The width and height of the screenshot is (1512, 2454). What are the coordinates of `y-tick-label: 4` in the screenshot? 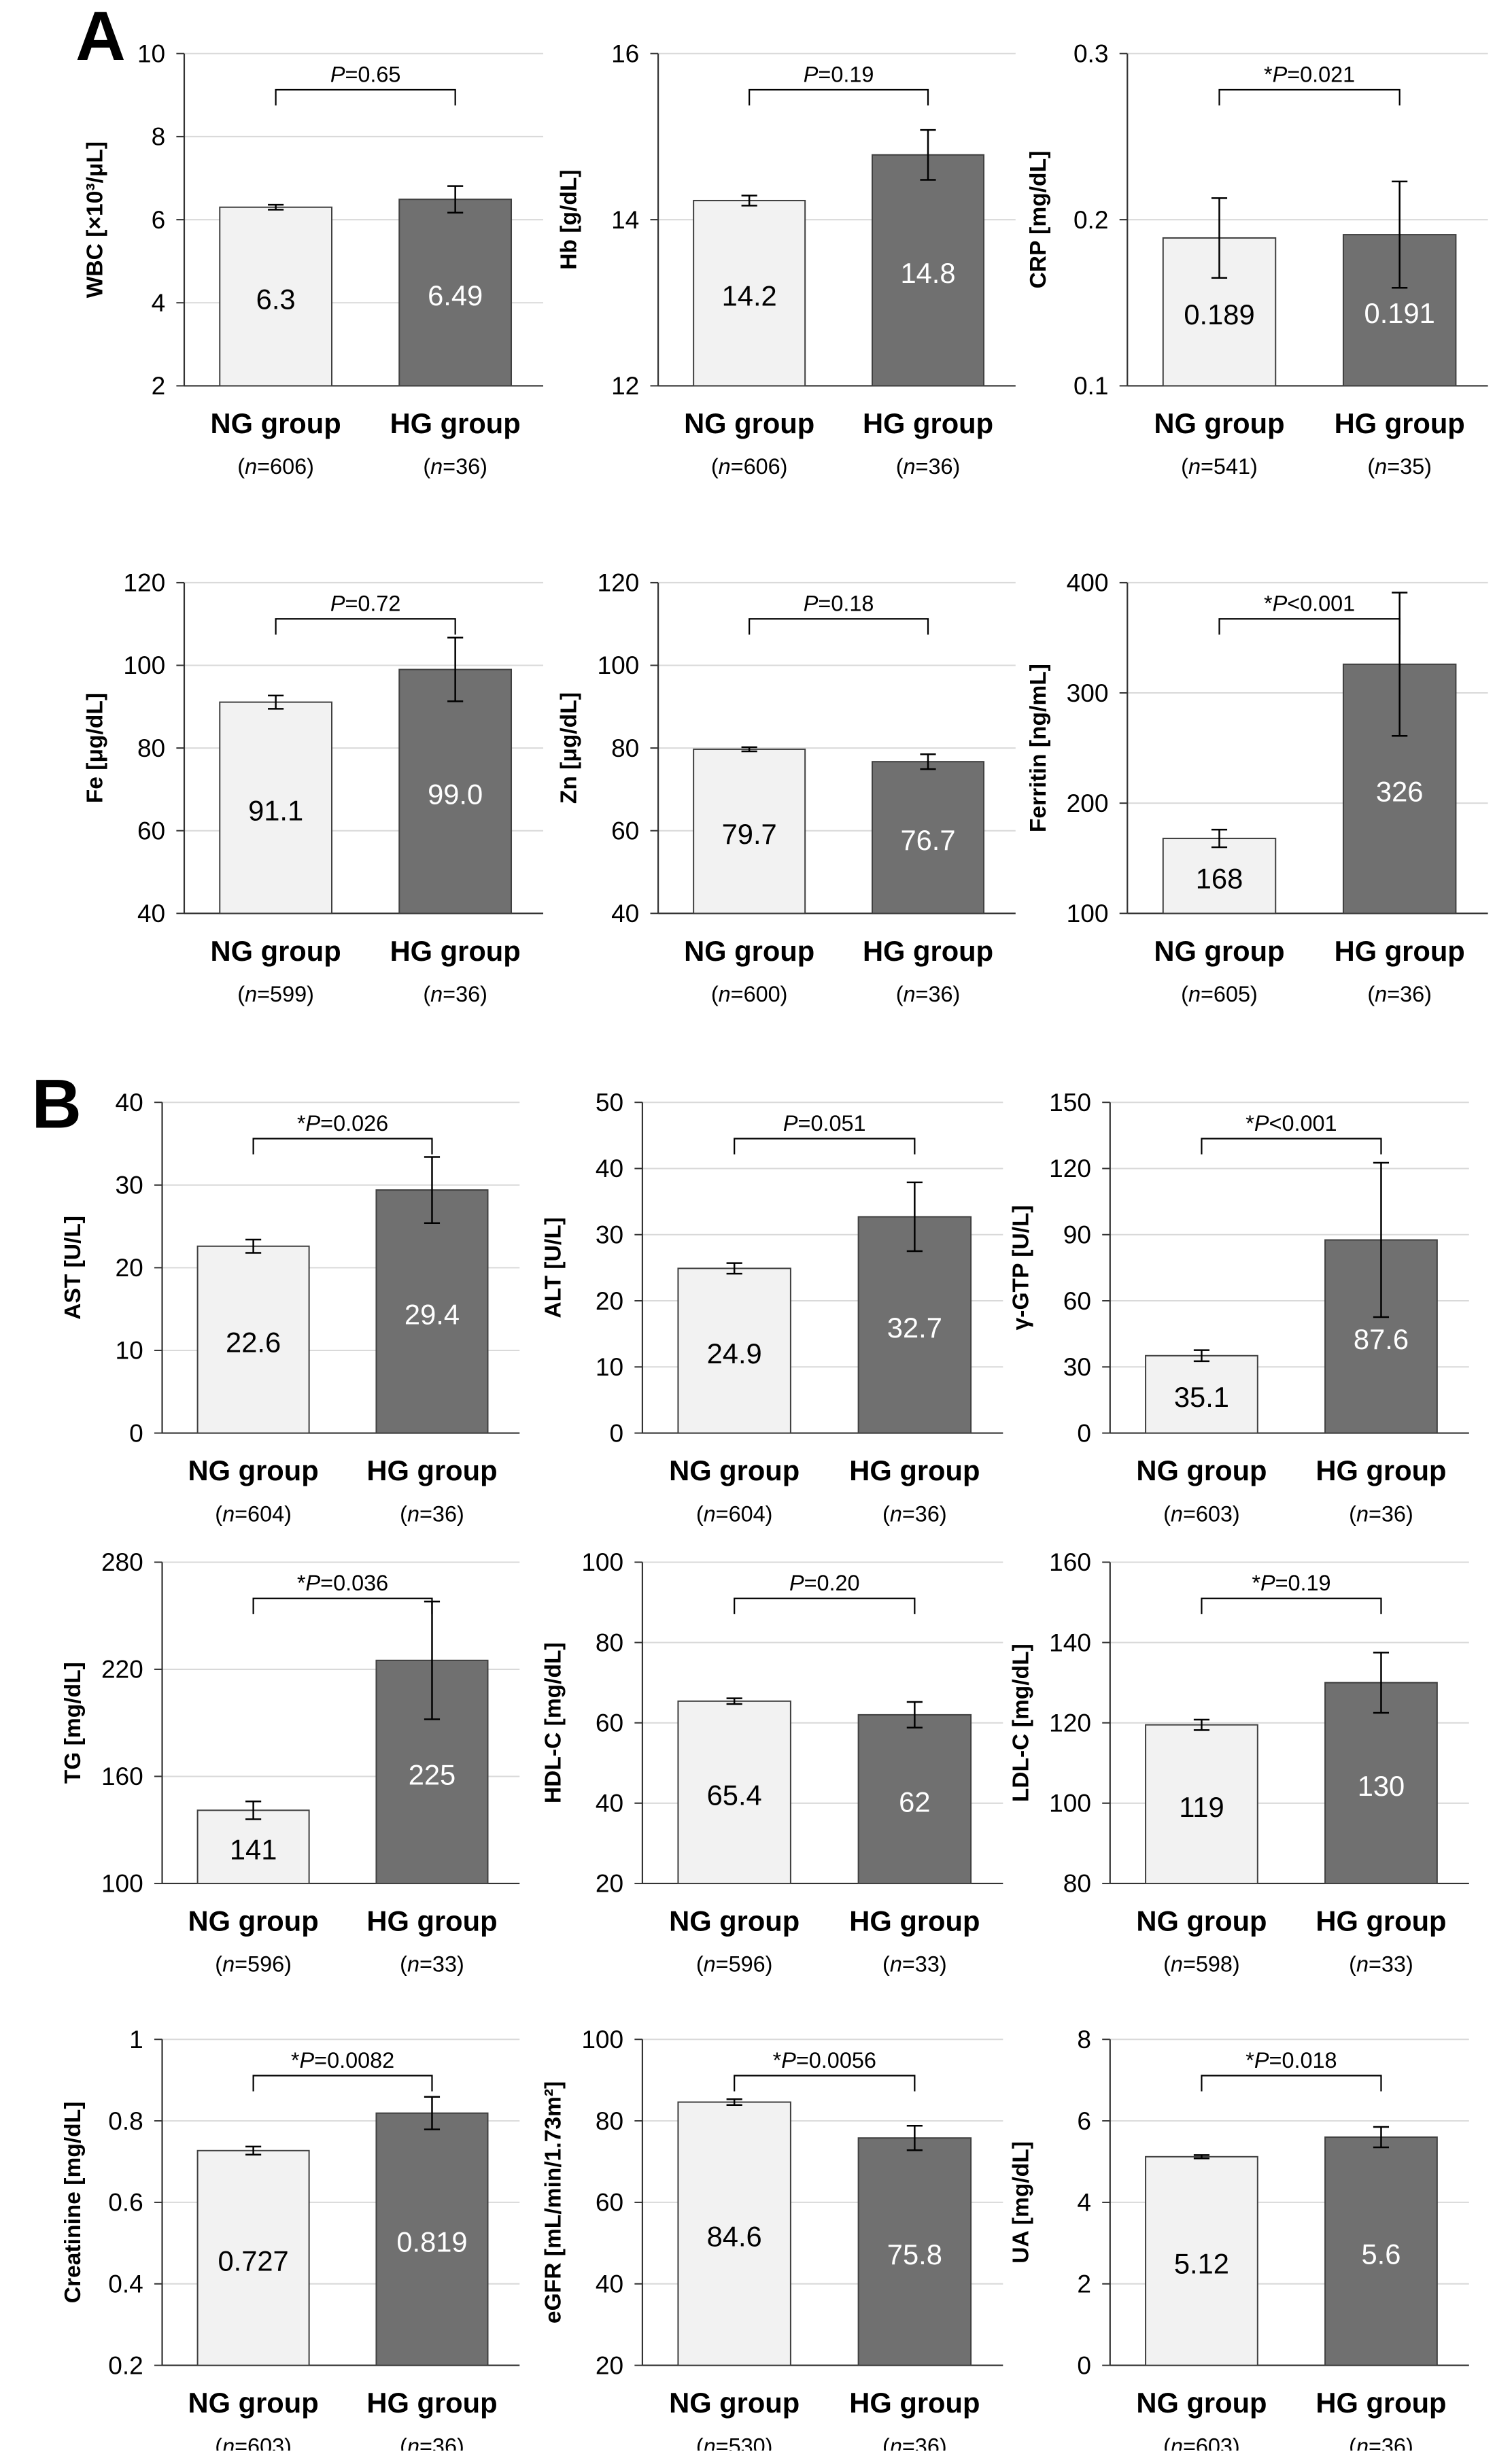 It's located at (159, 303).